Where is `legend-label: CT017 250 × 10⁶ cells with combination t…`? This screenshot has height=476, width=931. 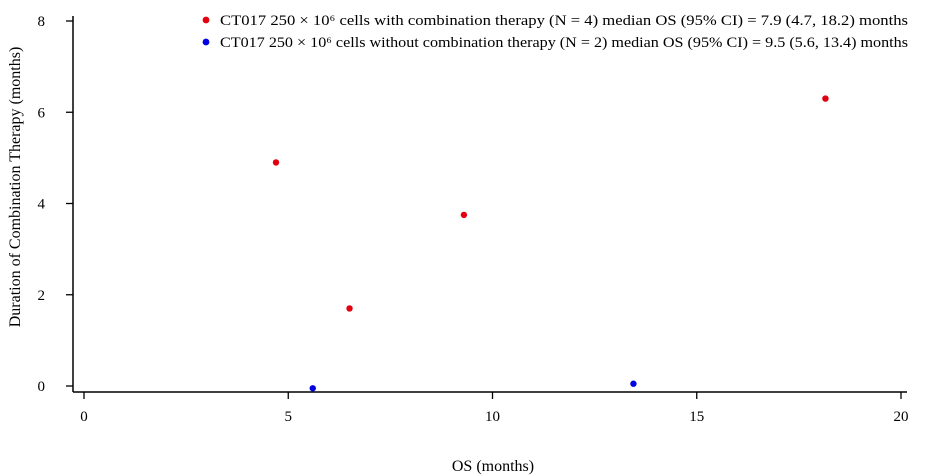 legend-label: CT017 250 × 10⁶ cells with combination t… is located at coordinates (564, 21).